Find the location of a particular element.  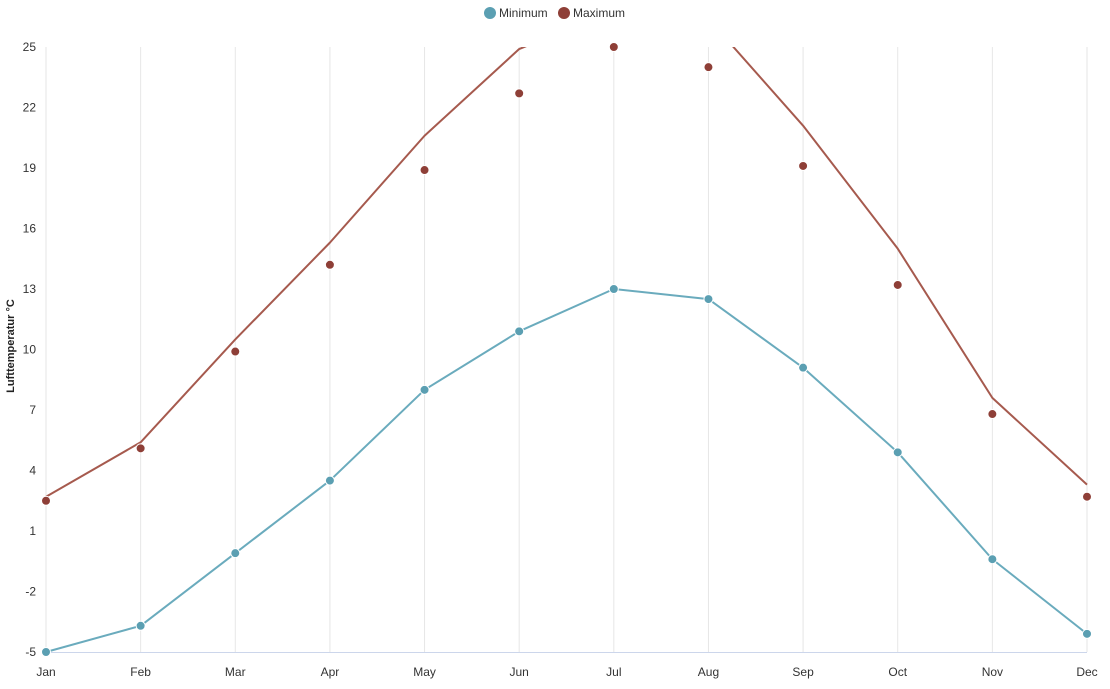

data-point-maximum-jul is located at coordinates (613, 47).